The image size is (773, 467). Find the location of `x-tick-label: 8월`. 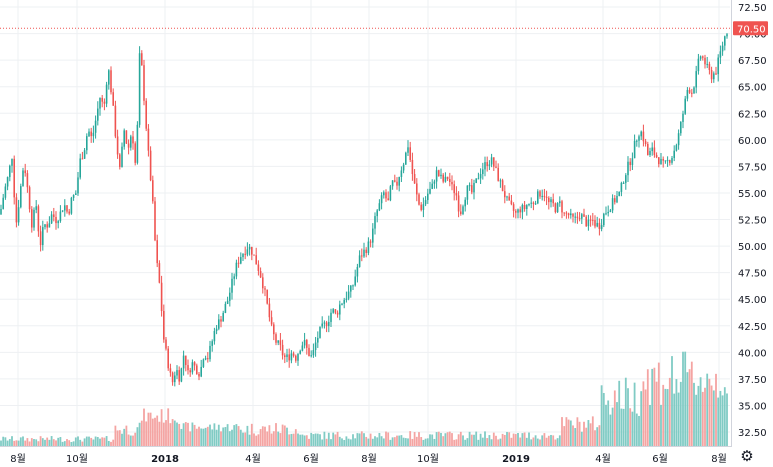

x-tick-label: 8월 is located at coordinates (369, 459).